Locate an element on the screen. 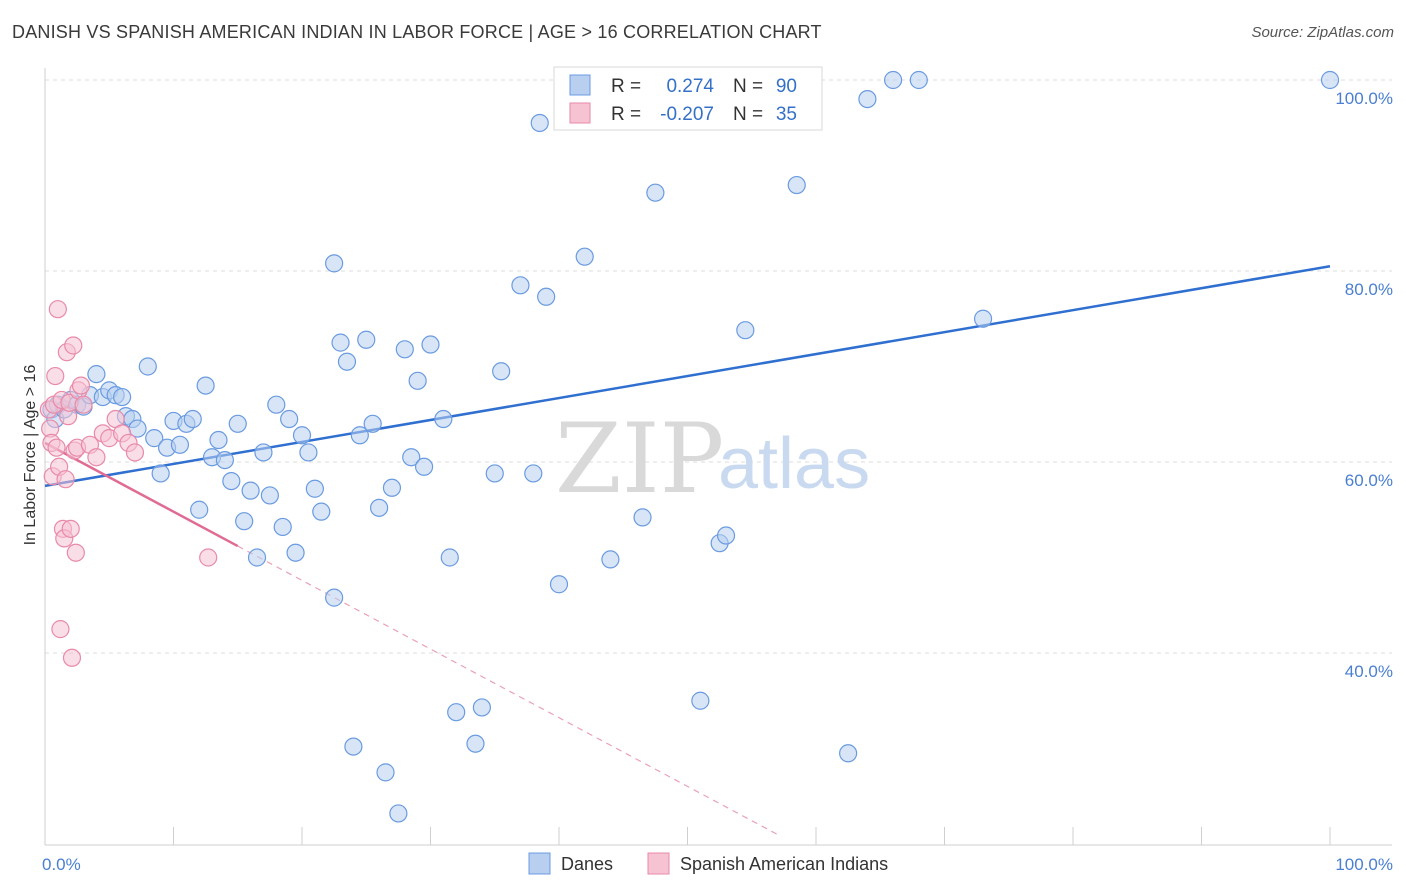 This screenshot has height=892, width=1406. legend-swatch-danes is located at coordinates (580, 85).